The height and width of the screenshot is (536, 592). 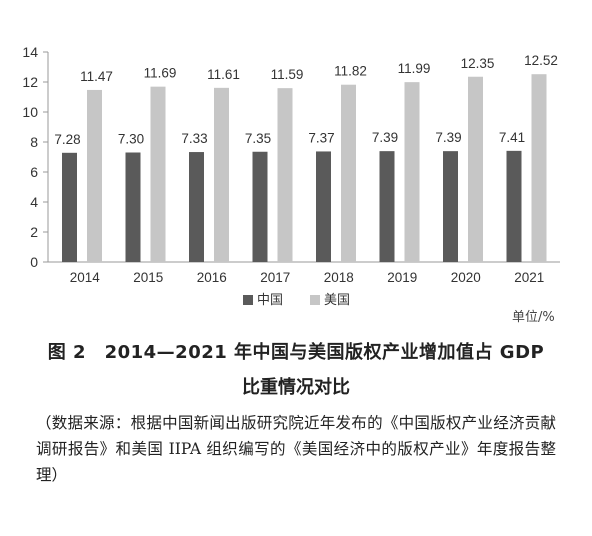 What do you see at coordinates (478, 63) in the screenshot?
I see `data-label-usa: 12.35` at bounding box center [478, 63].